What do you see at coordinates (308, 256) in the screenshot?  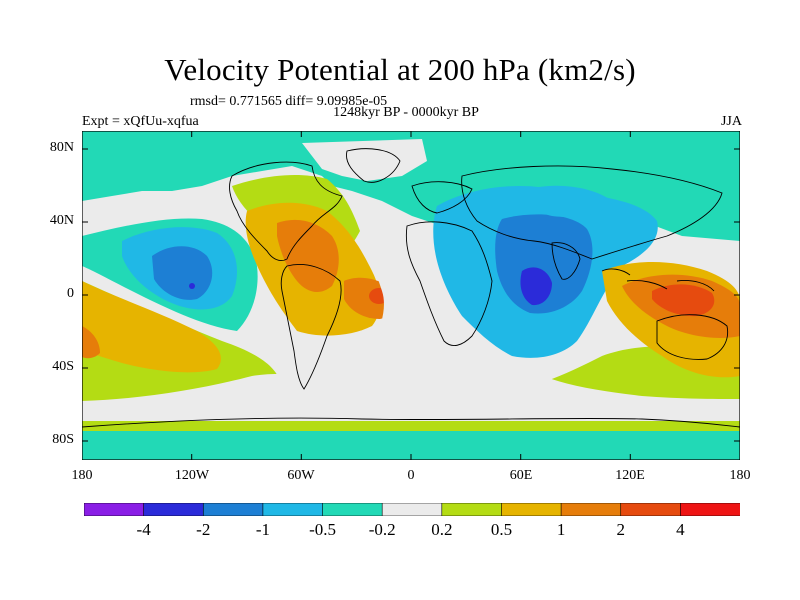 I see `contour-atlantic-orange` at bounding box center [308, 256].